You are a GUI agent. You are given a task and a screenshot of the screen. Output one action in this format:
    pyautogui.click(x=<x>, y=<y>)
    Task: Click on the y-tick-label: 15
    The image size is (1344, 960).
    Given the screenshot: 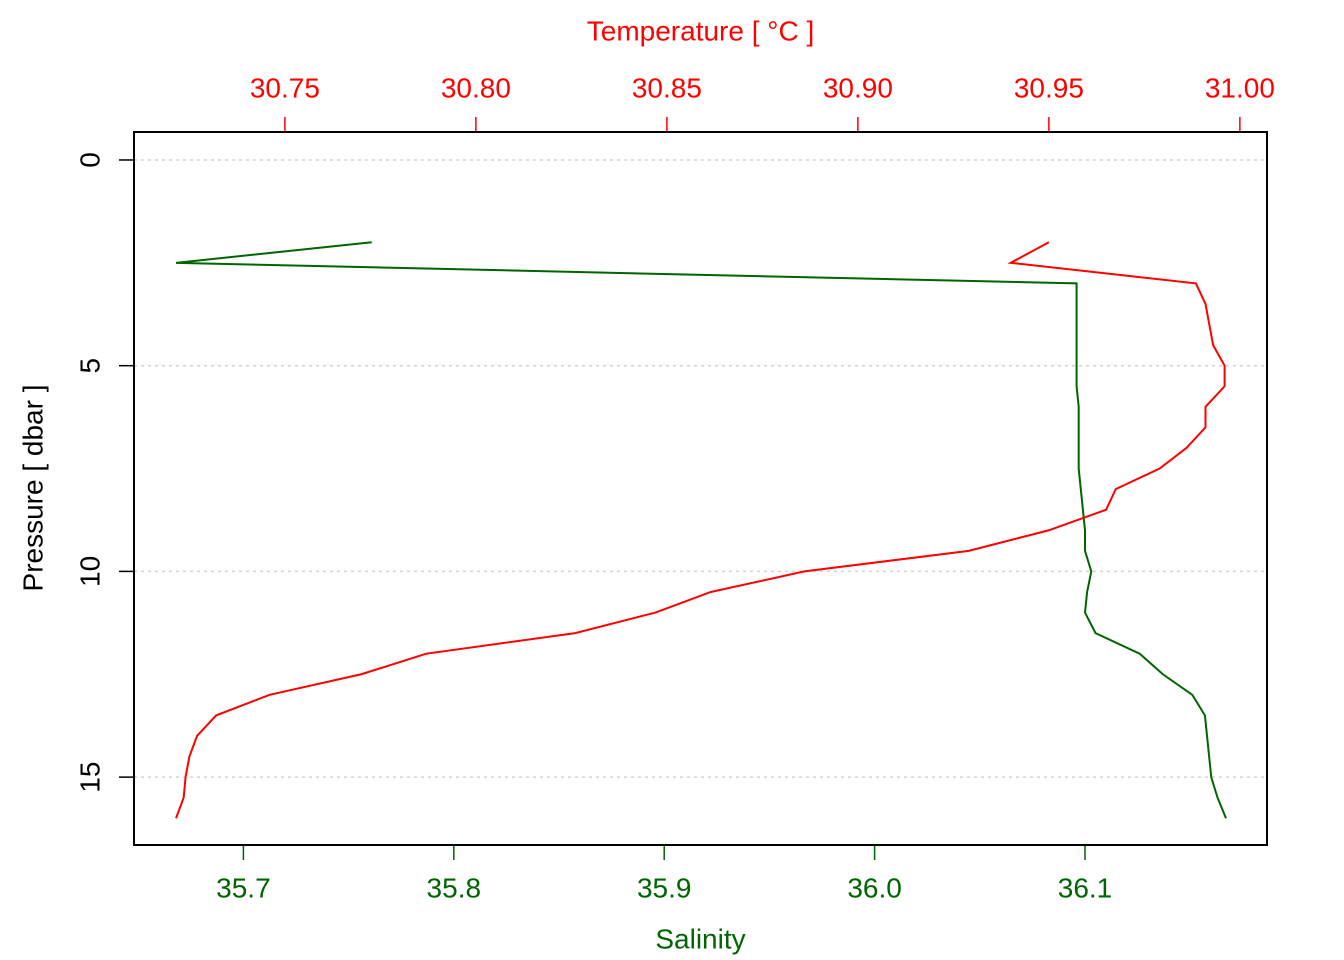 What is the action you would take?
    pyautogui.click(x=89, y=777)
    